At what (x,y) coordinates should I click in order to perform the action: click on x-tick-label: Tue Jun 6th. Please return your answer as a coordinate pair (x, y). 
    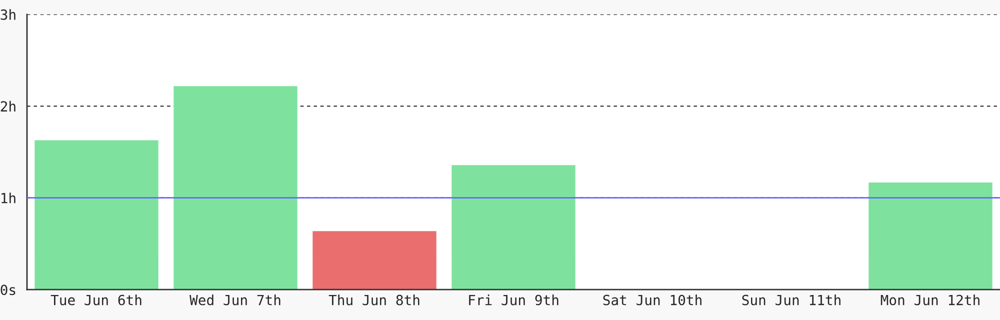
    Looking at the image, I should click on (96, 300).